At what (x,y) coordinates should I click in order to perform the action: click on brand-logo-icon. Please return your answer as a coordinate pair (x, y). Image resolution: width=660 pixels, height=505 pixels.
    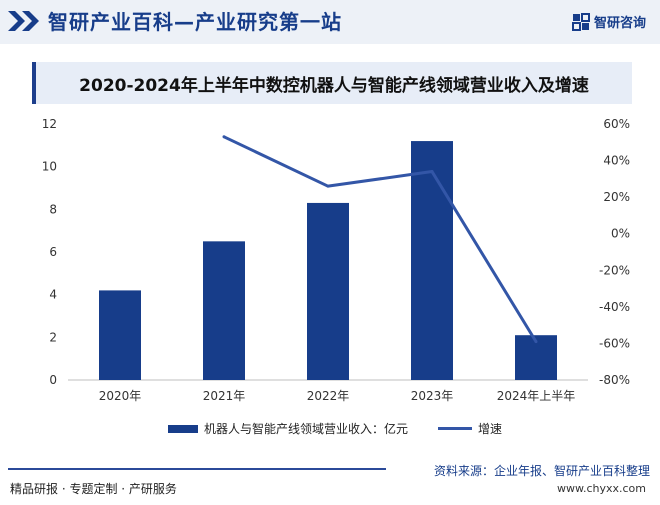
    Looking at the image, I should click on (580, 21).